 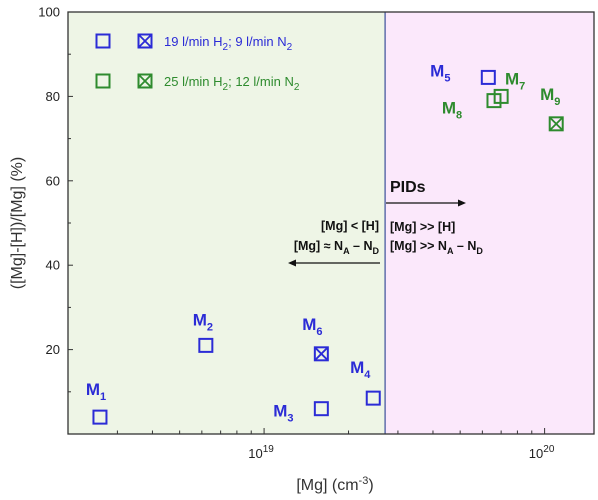 I want to click on point-label-m9: M9, so click(x=550, y=96).